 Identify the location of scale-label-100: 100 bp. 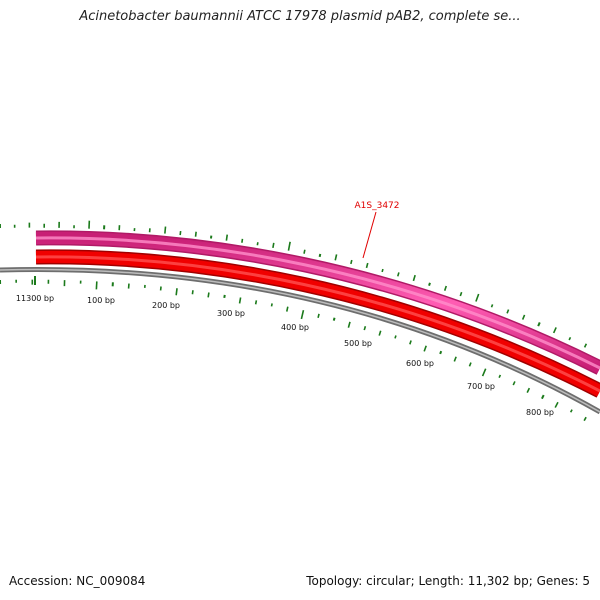
(101, 300).